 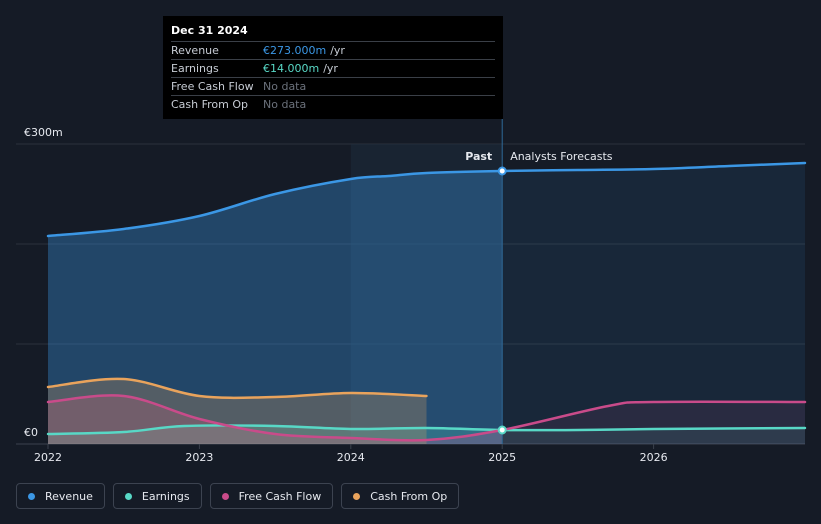 What do you see at coordinates (333, 104) in the screenshot?
I see `tooltip-row: Cash From Op No data` at bounding box center [333, 104].